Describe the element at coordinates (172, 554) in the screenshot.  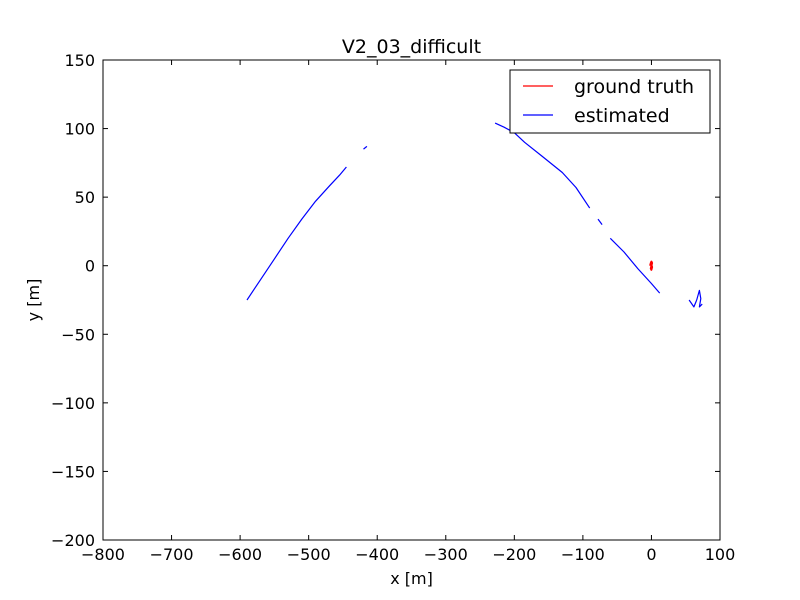
I see `x-tick-label: −700` at that location.